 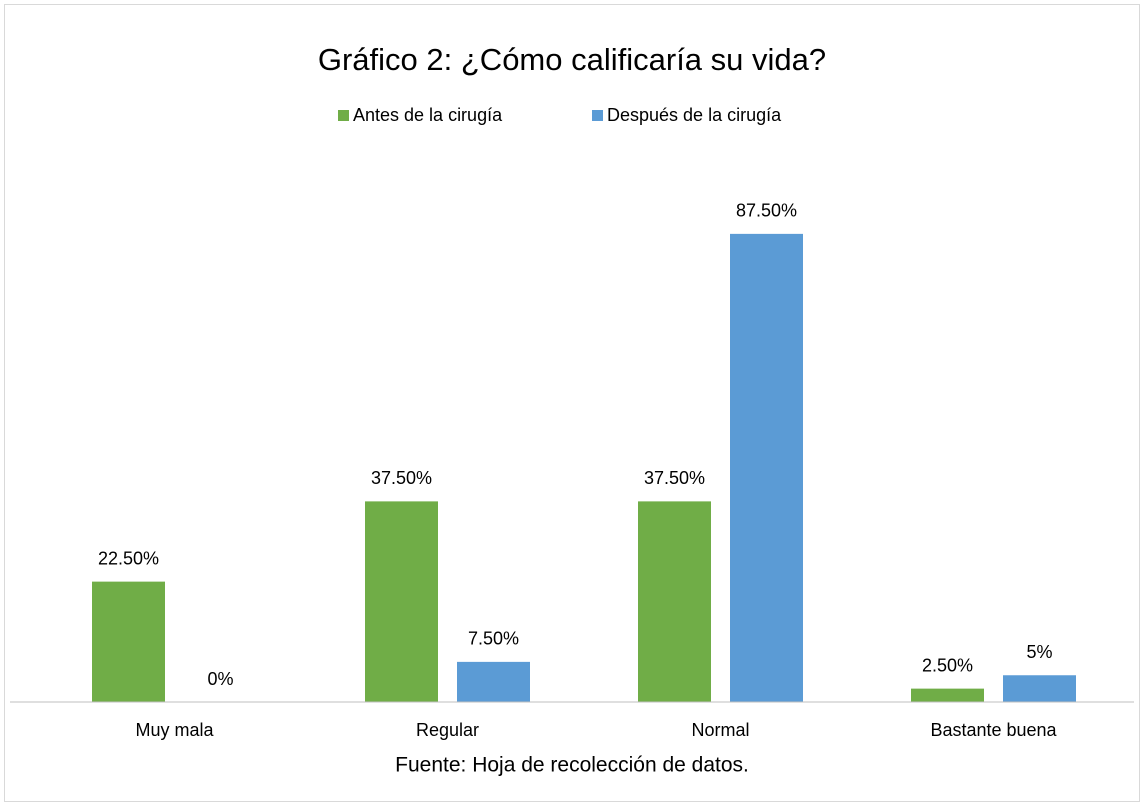 I want to click on value-label: 7.50%, so click(x=493, y=639).